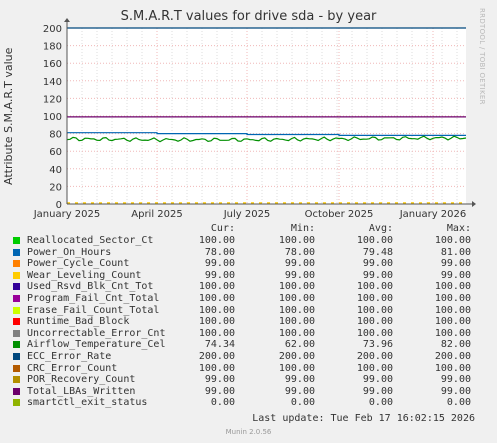  I want to click on legend-name: Erase_Fail_Count_Total, so click(93, 310).